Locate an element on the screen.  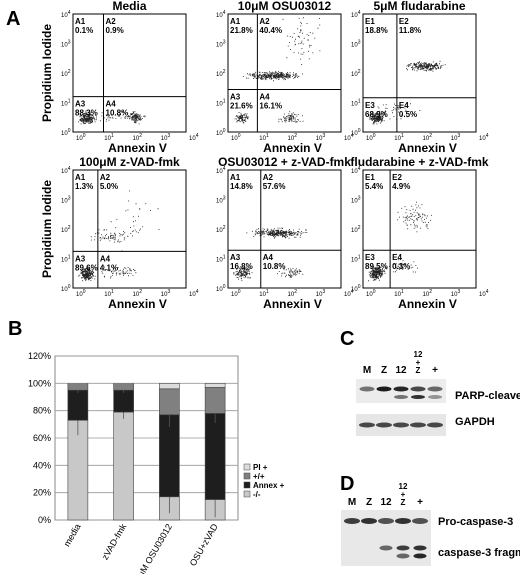
band-label: PARP-cleaved form is located at coordinates (487, 396).